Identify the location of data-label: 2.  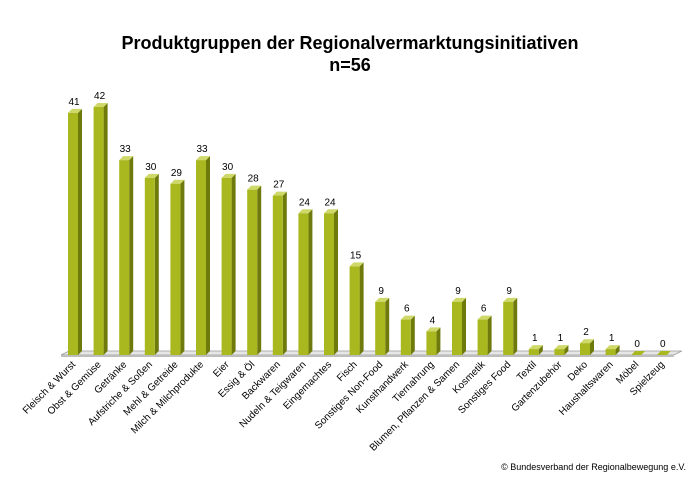
(586, 332).